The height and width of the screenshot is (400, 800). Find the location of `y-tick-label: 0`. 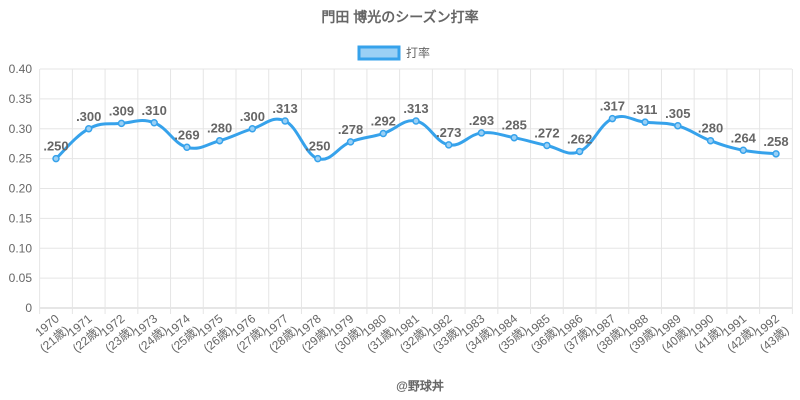

y-tick-label: 0 is located at coordinates (28, 308).